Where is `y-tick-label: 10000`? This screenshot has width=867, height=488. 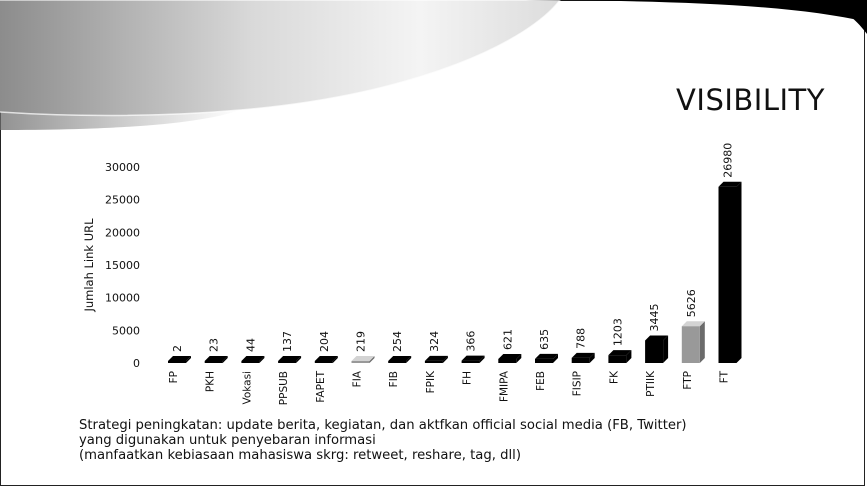
y-tick-label: 10000 is located at coordinates (122, 298).